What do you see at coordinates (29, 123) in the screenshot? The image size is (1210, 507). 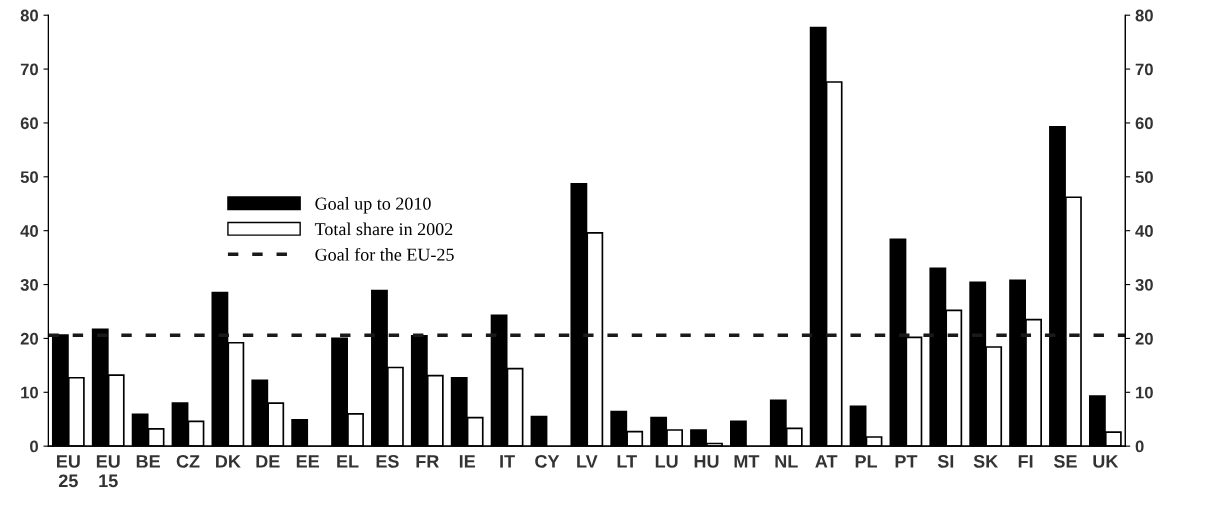 I see `y-tick-label: 60` at bounding box center [29, 123].